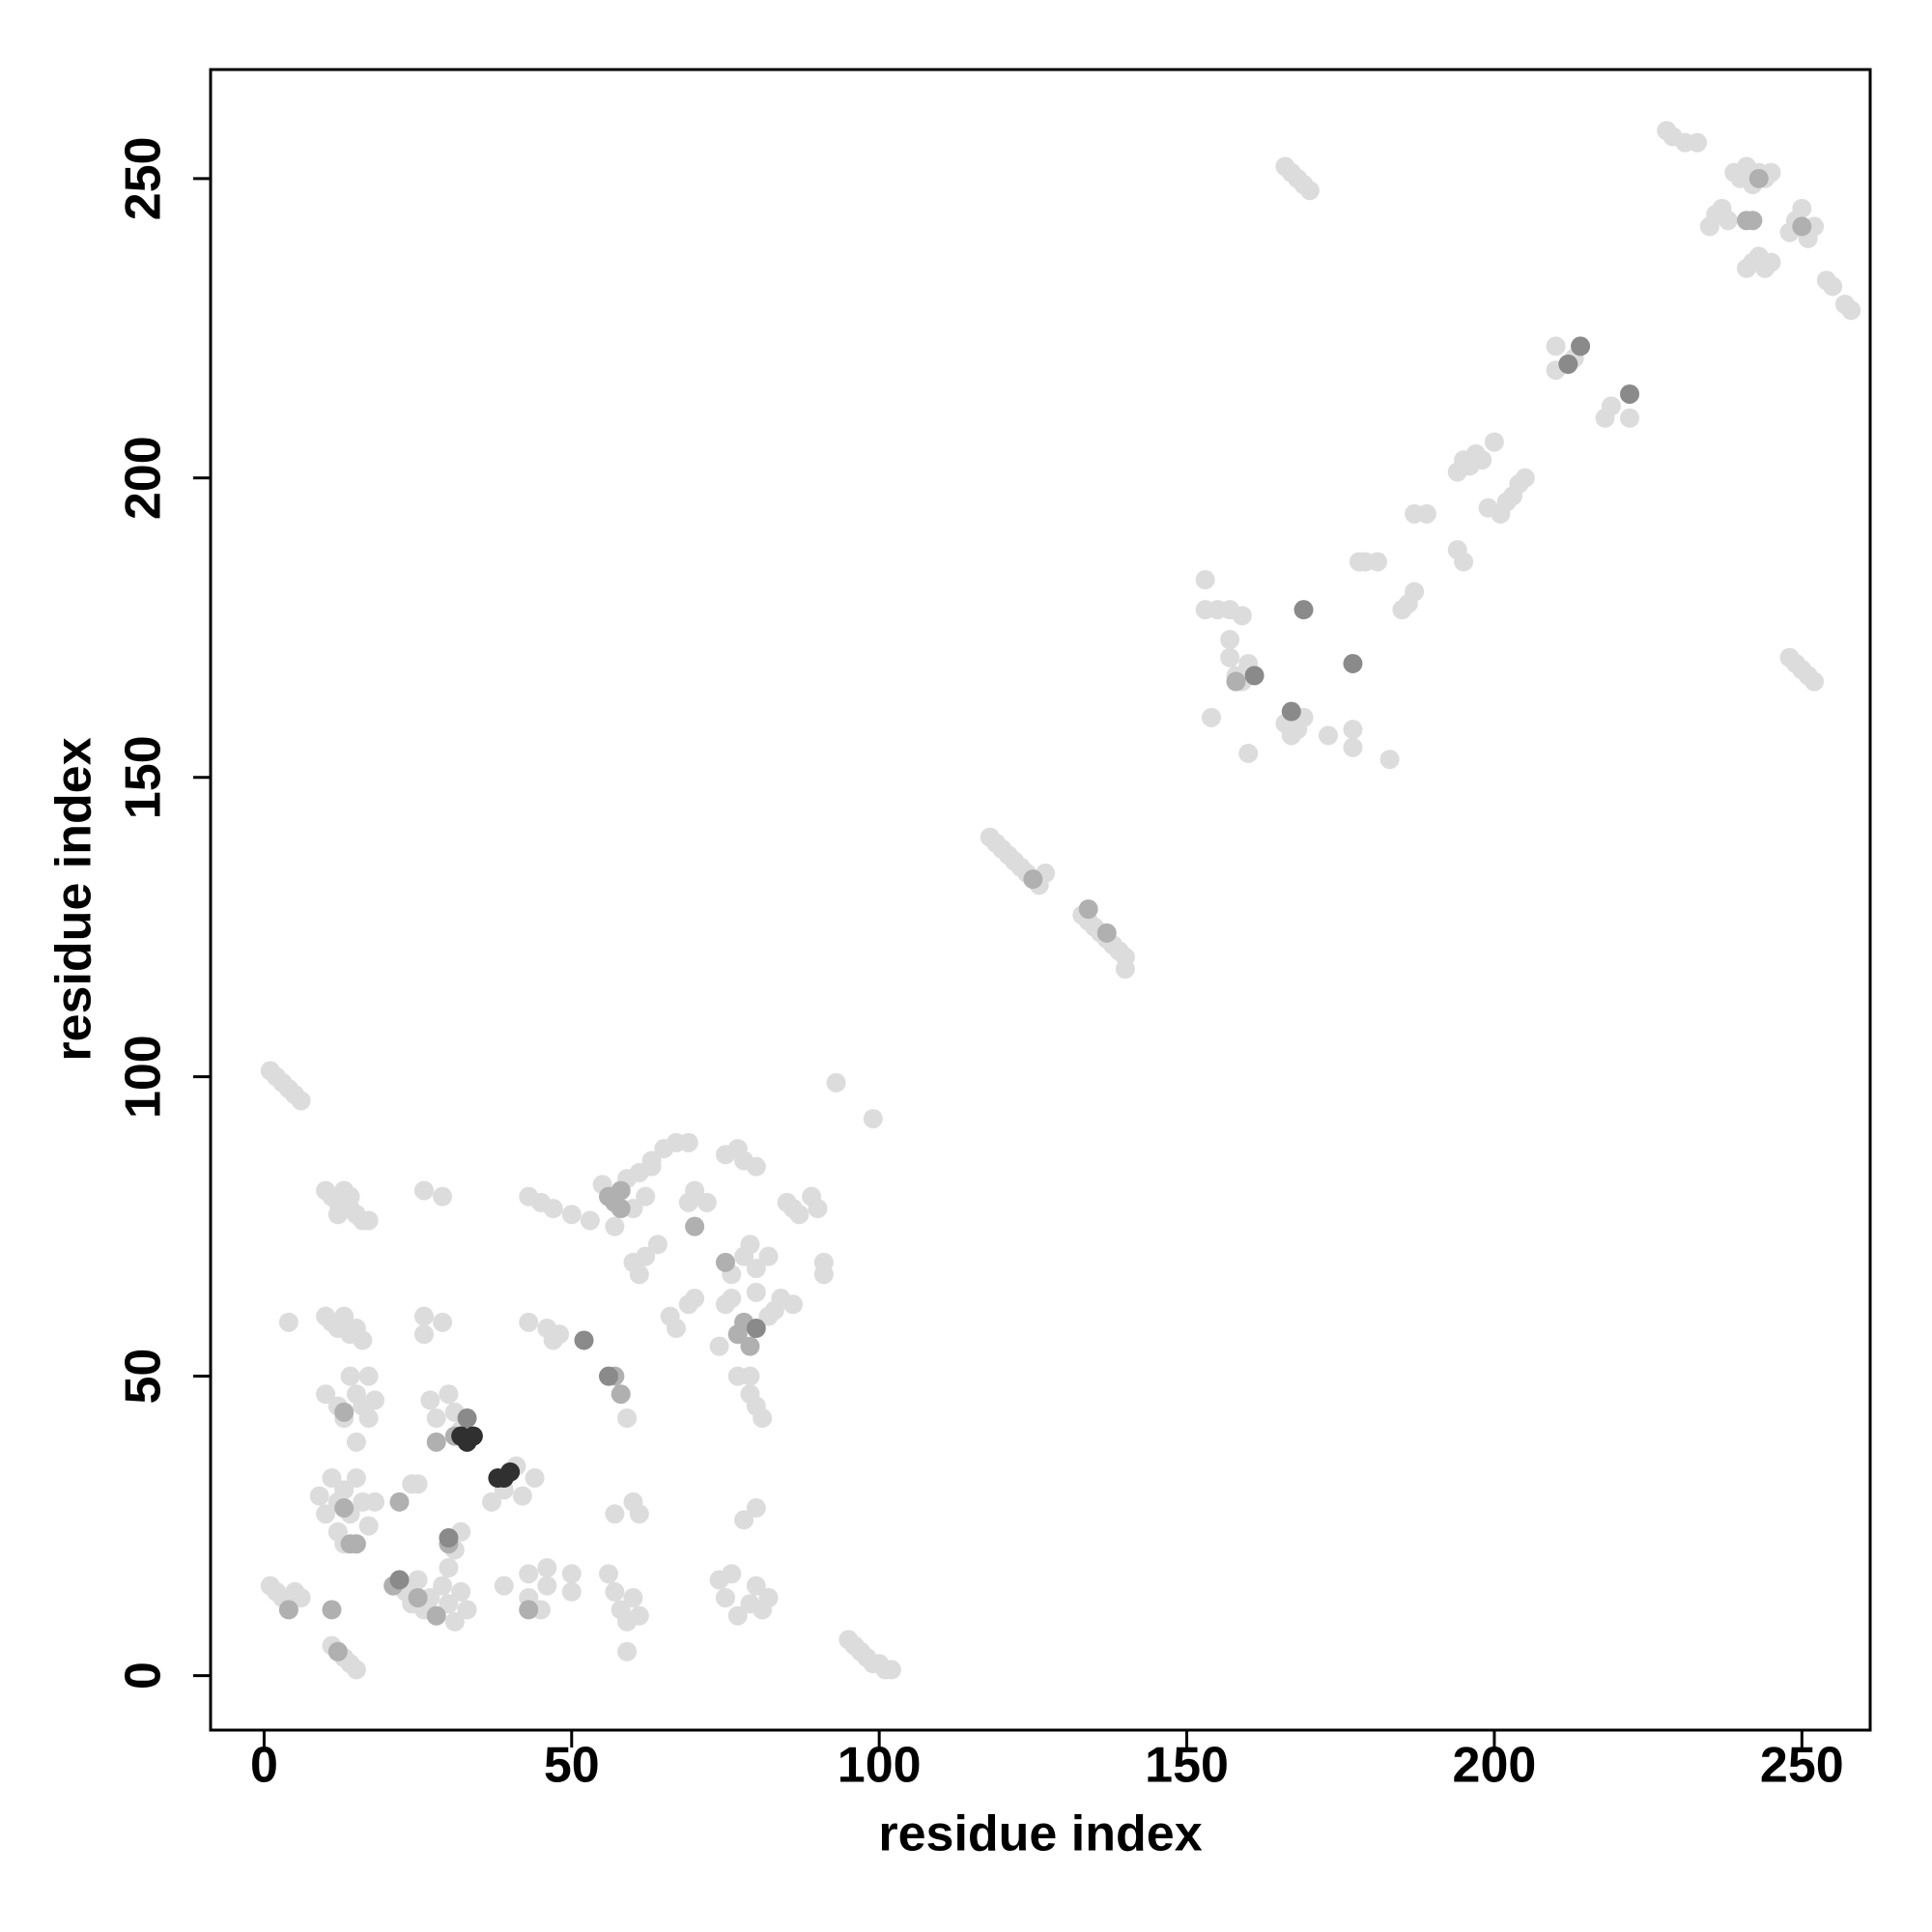 The width and height of the screenshot is (1932, 1932). Describe the element at coordinates (144, 1077) in the screenshot. I see `y-tick-label: 100` at that location.